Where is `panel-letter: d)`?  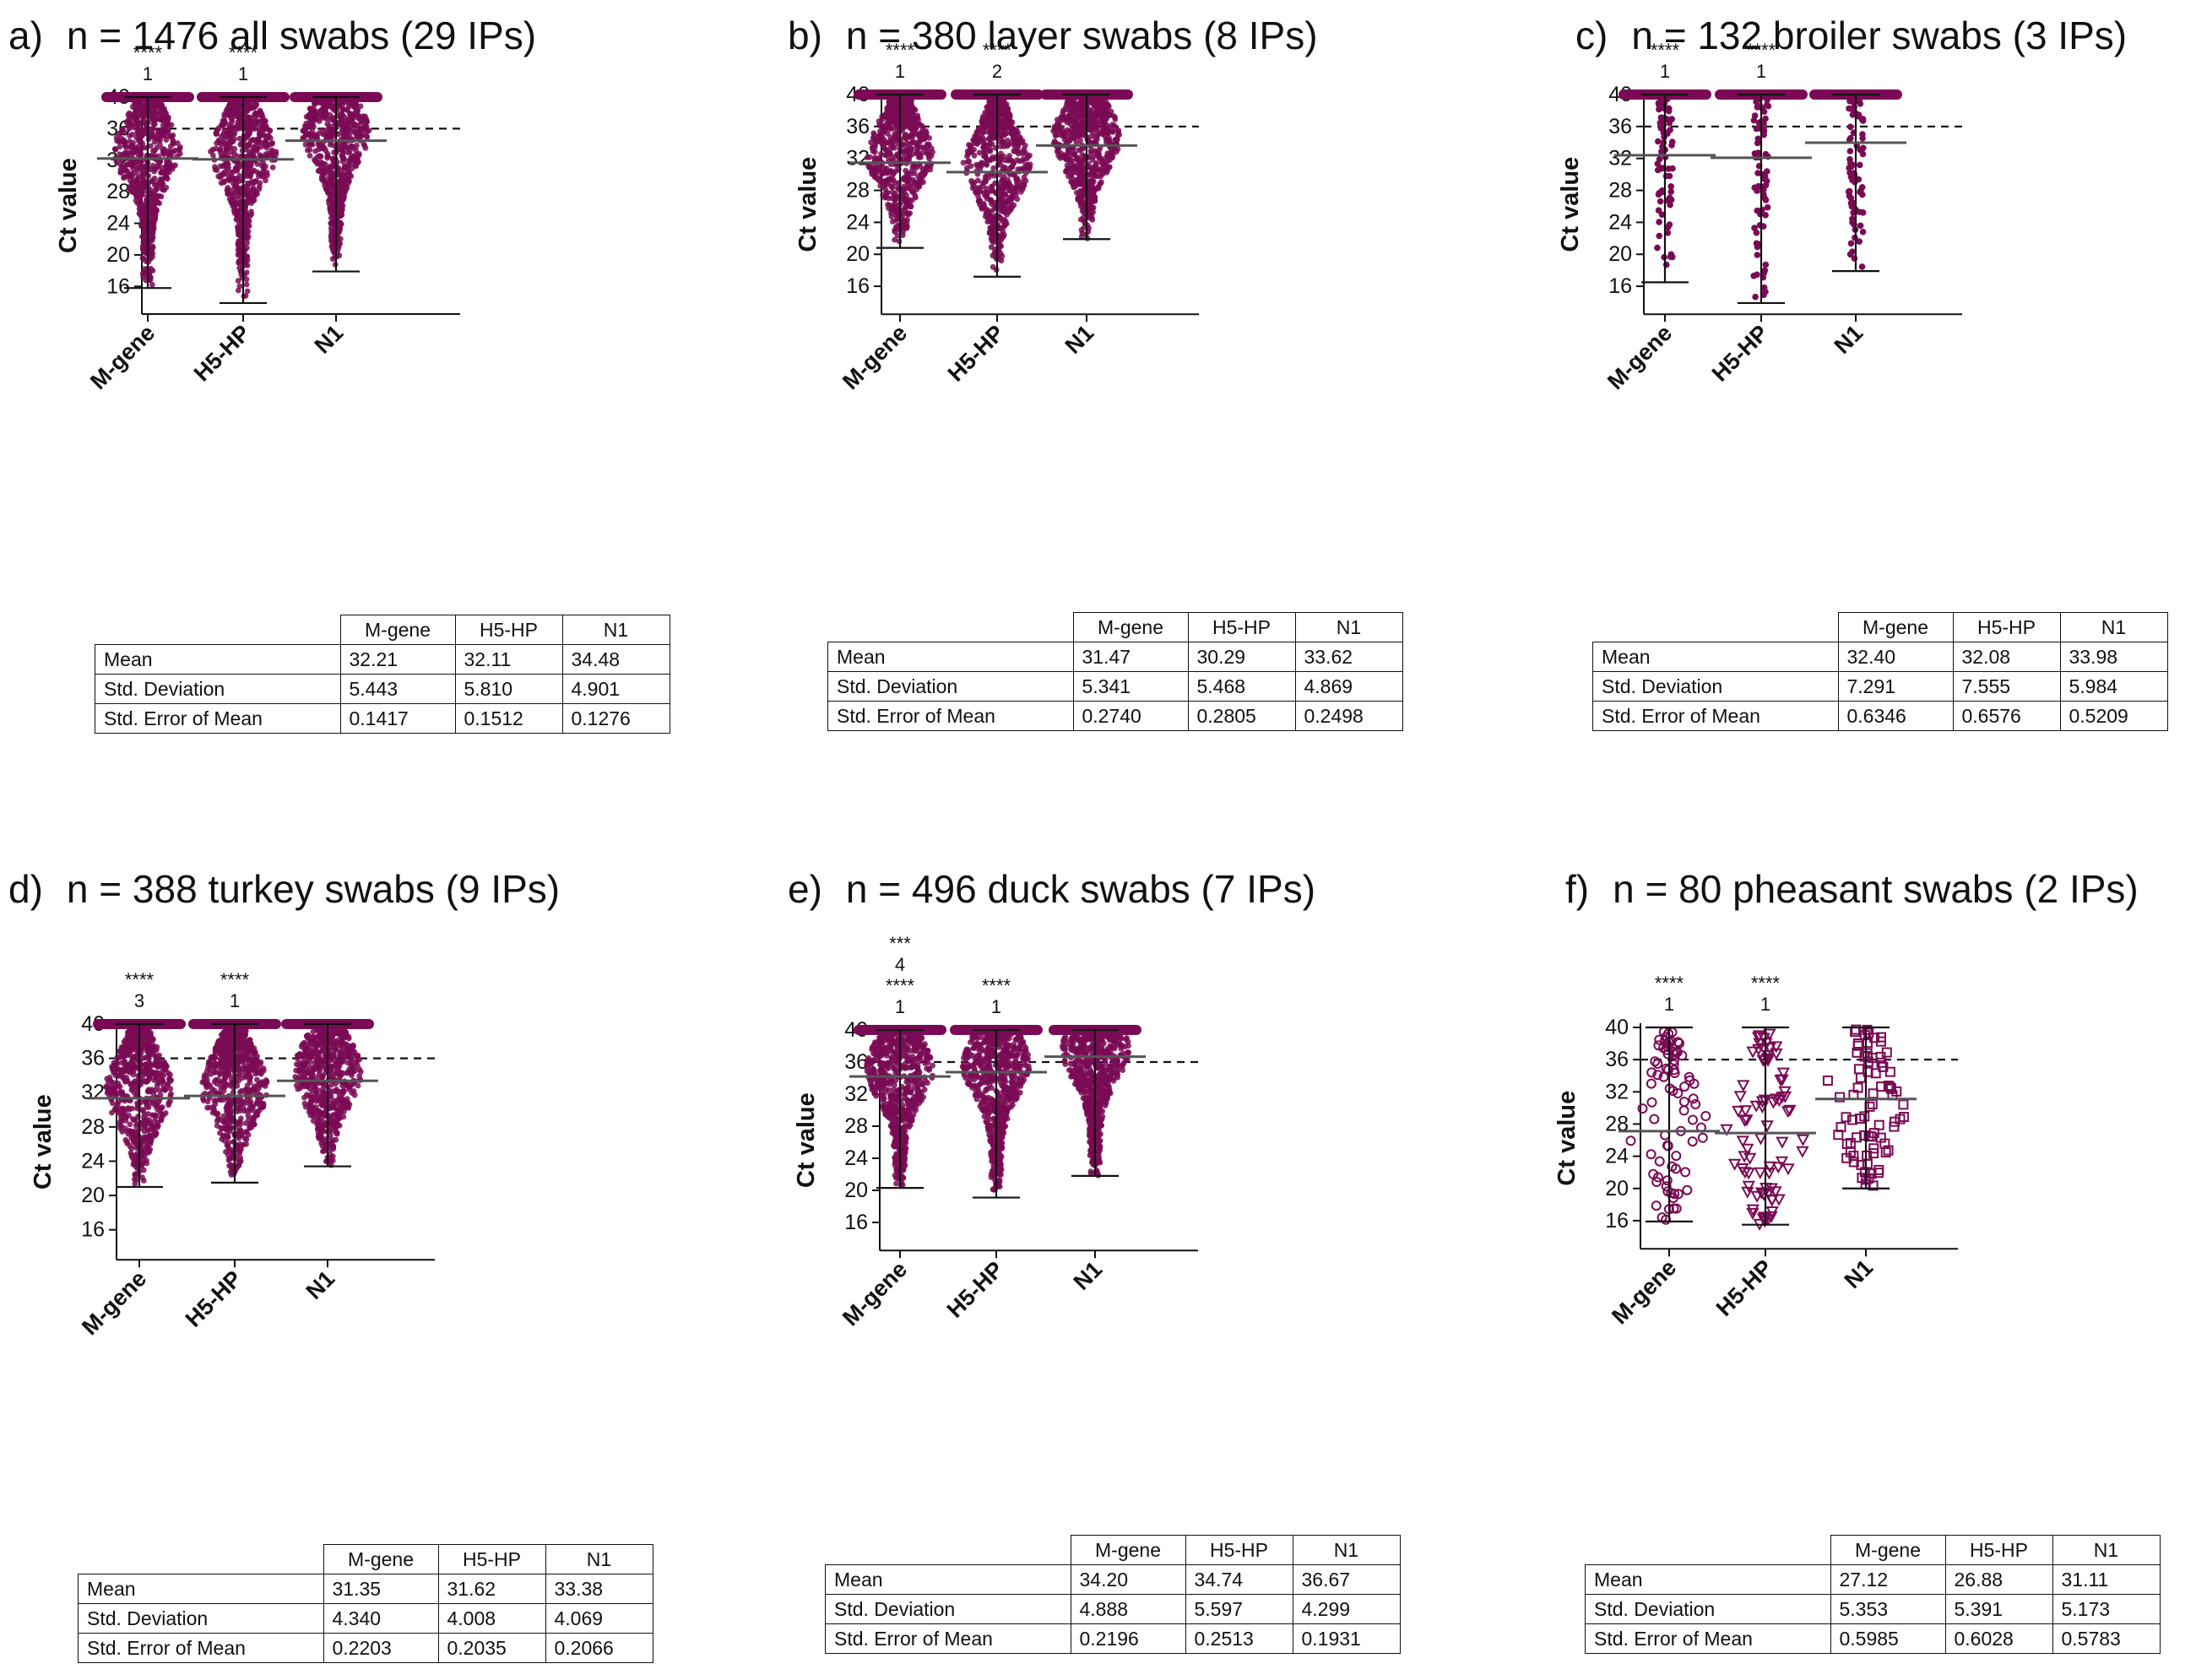
panel-letter: d) is located at coordinates (25, 889).